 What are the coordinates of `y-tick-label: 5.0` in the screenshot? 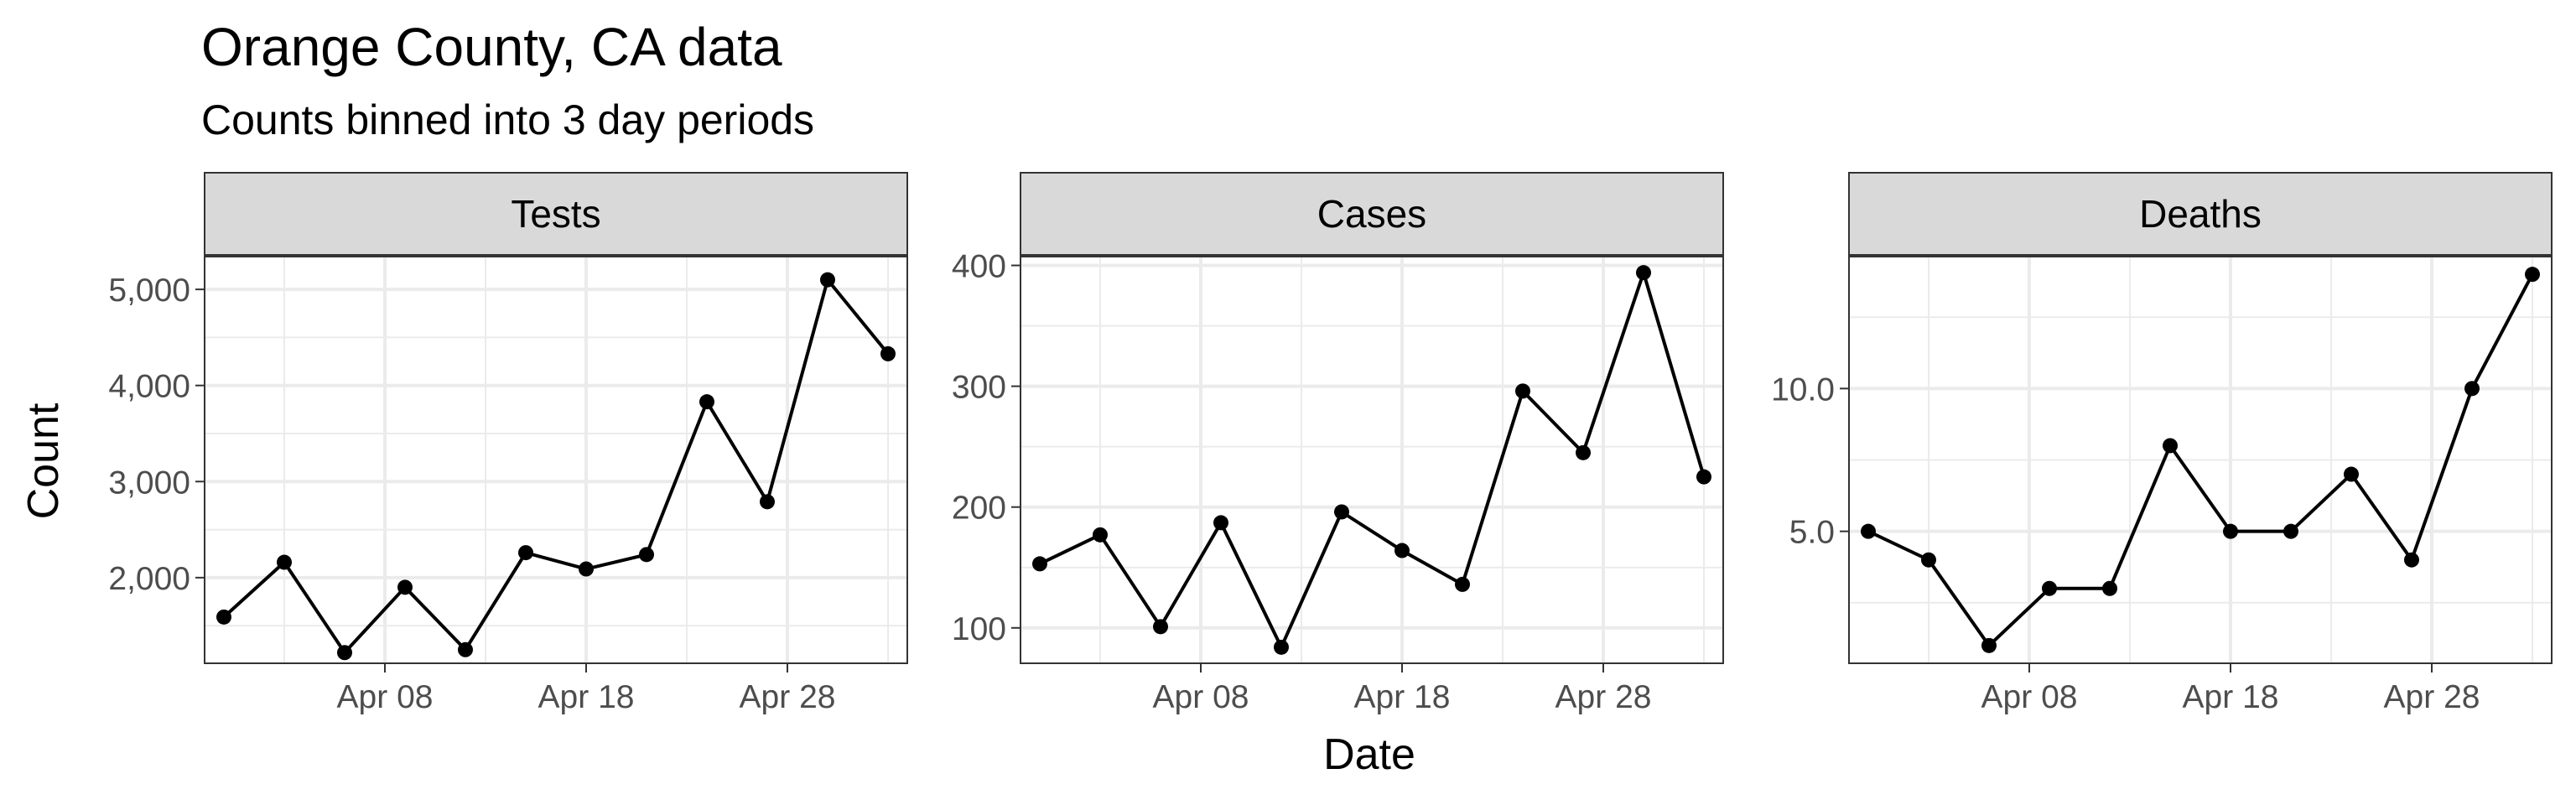 It's located at (1812, 533).